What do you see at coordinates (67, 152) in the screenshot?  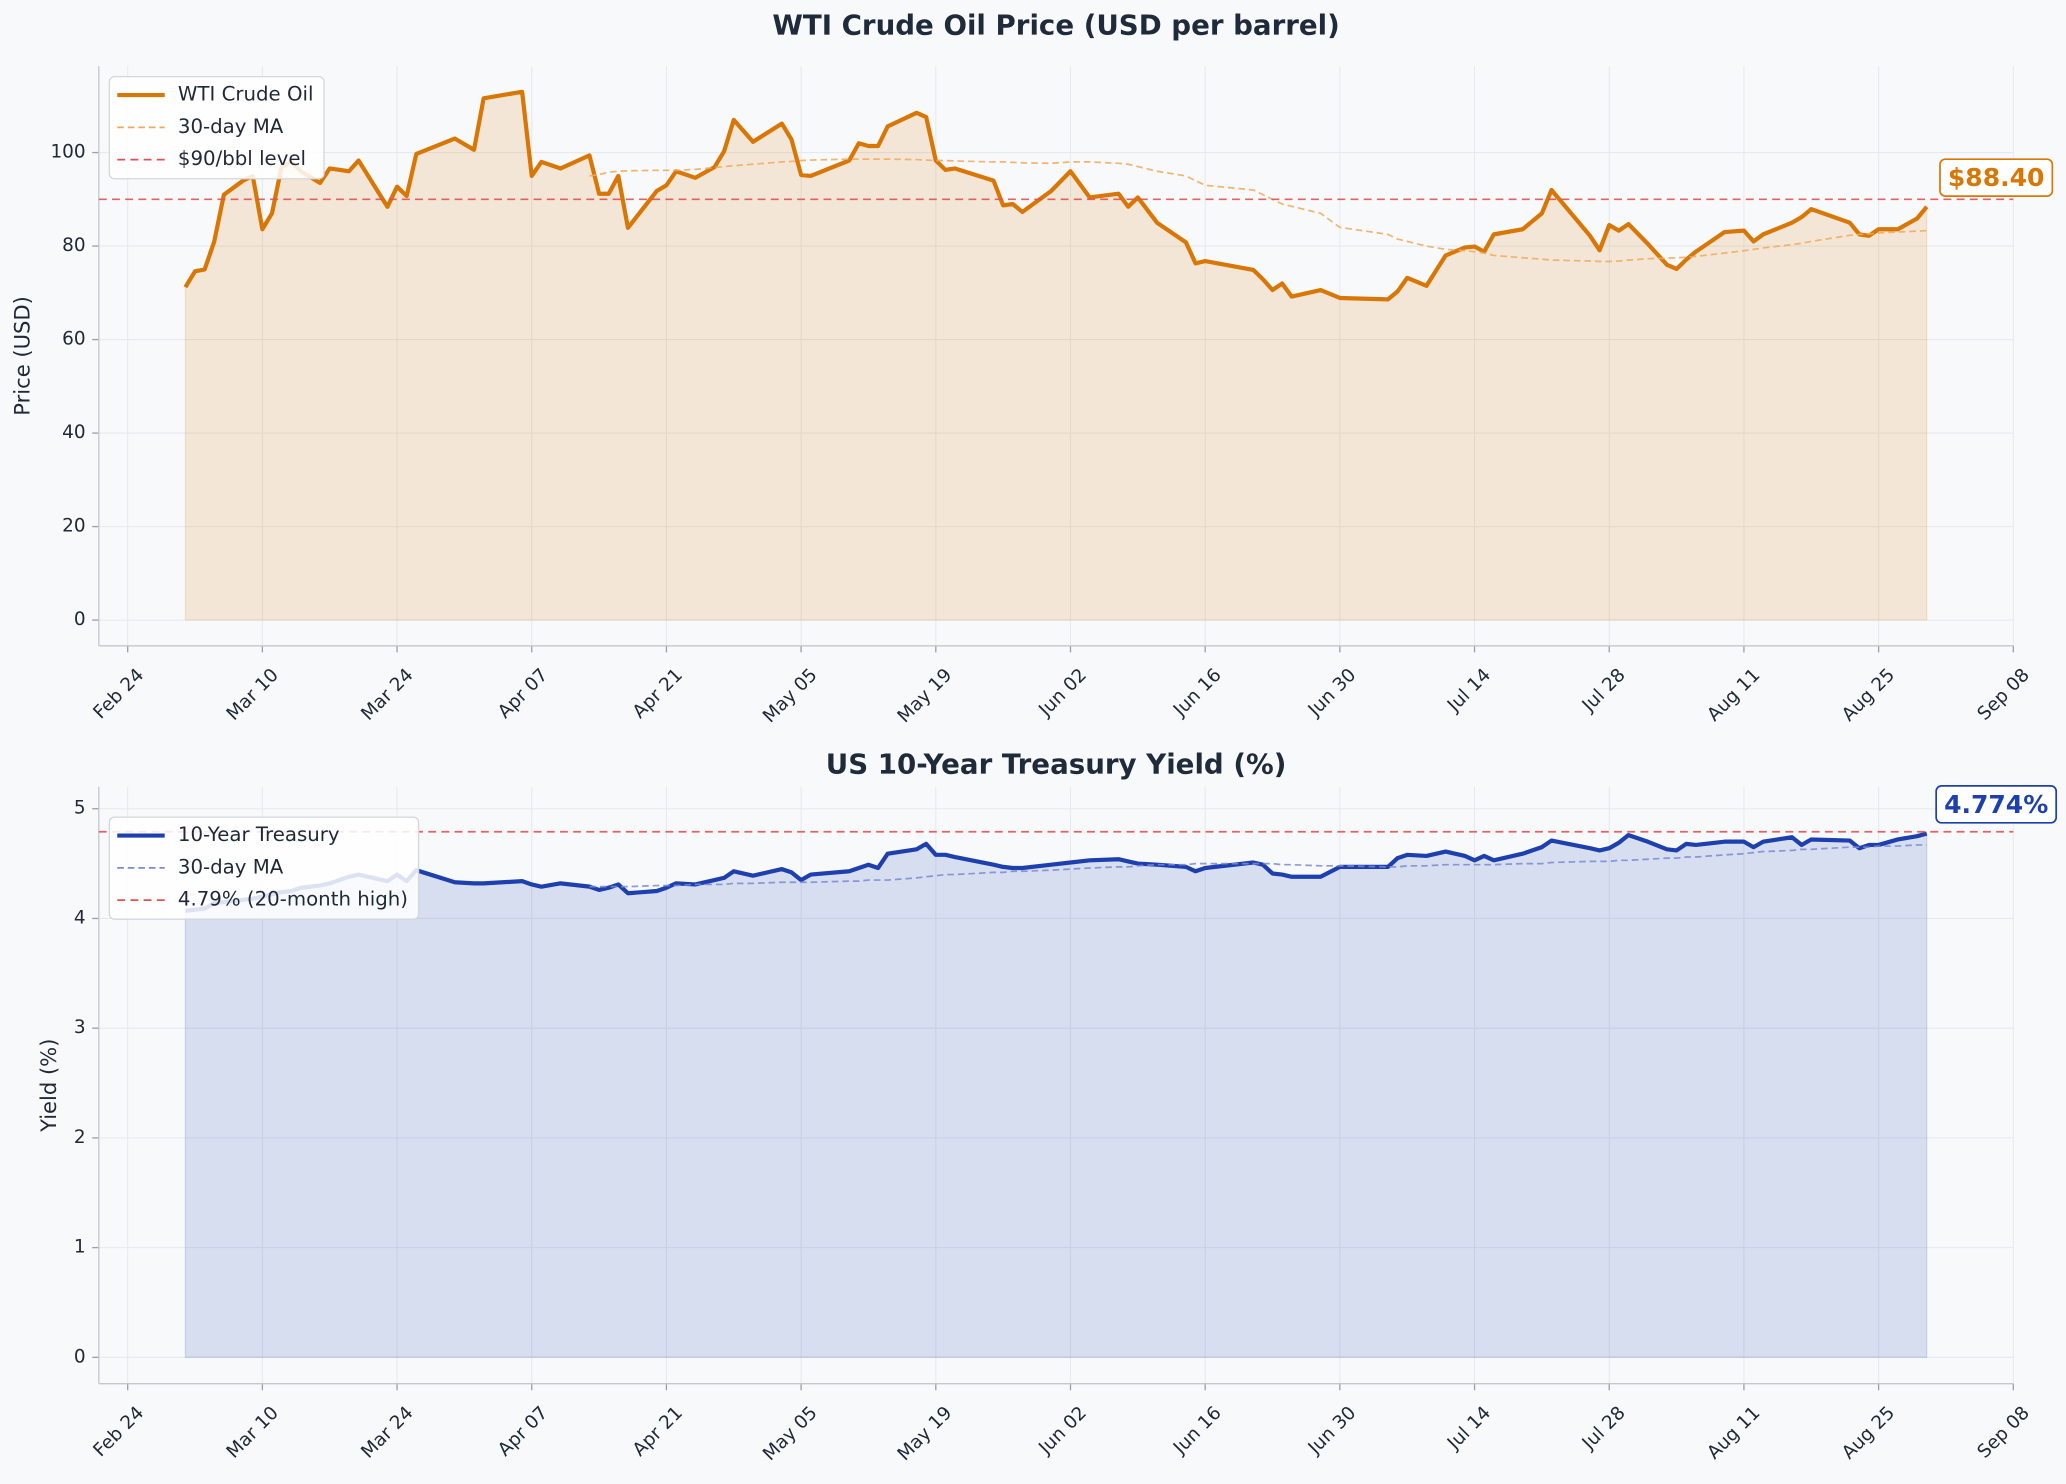 I see `y-tick-label: 100` at bounding box center [67, 152].